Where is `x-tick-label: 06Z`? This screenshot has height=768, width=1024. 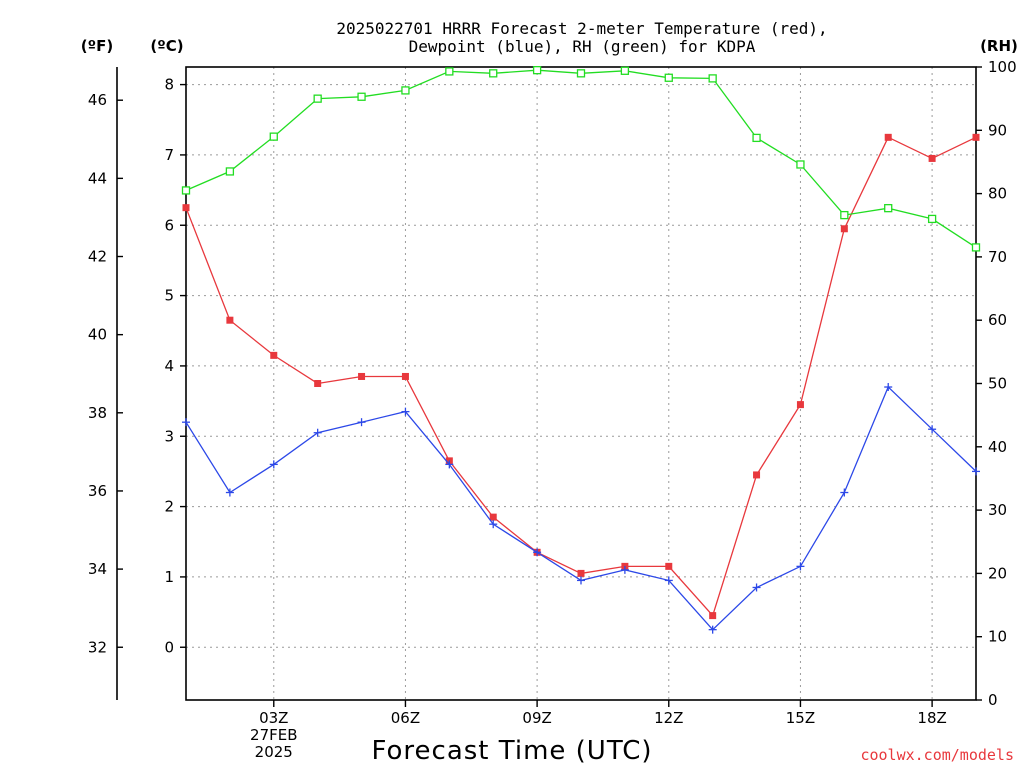 x-tick-label: 06Z is located at coordinates (405, 718).